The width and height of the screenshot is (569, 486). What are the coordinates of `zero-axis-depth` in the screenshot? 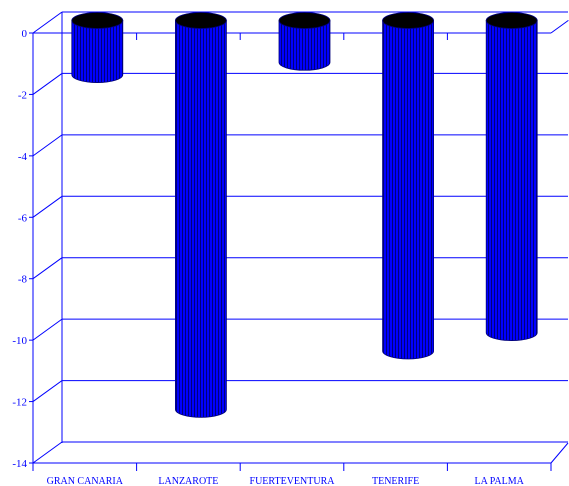 It's located at (559, 26).